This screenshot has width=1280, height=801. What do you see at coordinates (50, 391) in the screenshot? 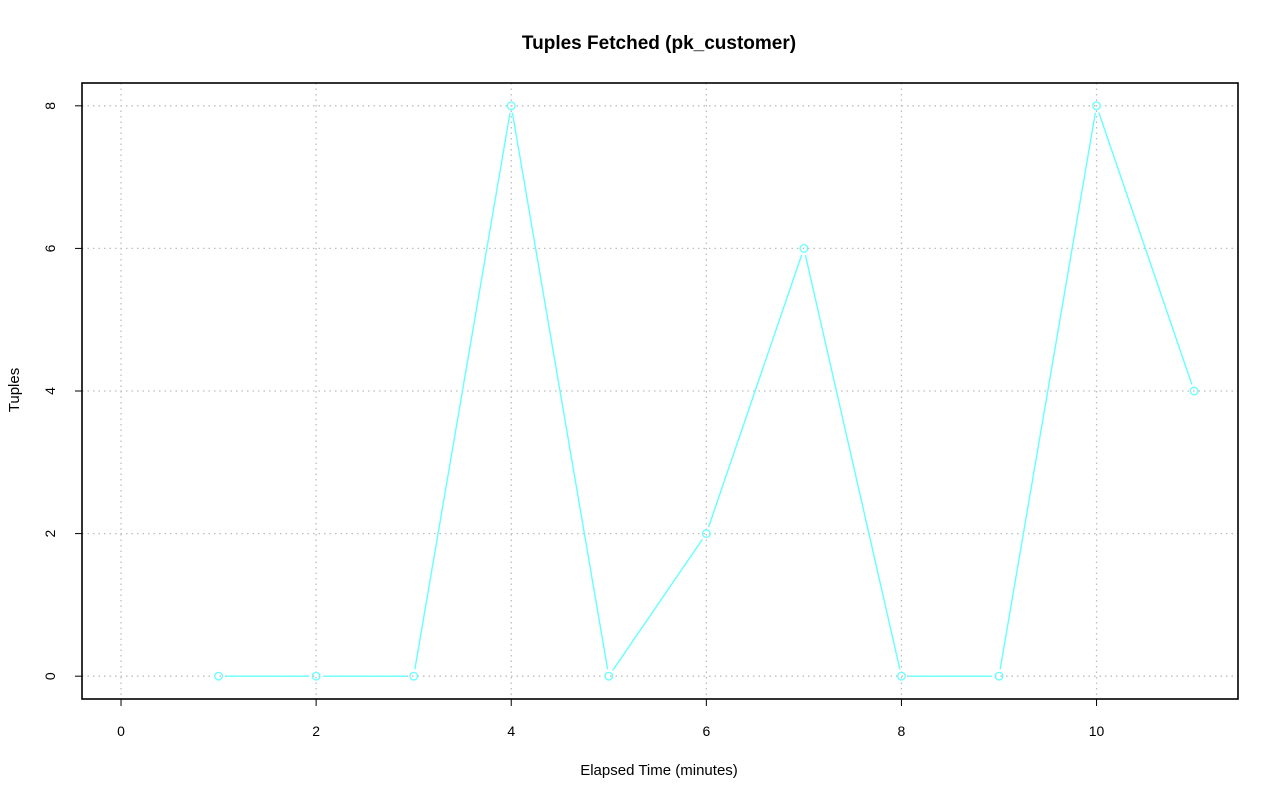
I see `y-tick-label: 4` at bounding box center [50, 391].